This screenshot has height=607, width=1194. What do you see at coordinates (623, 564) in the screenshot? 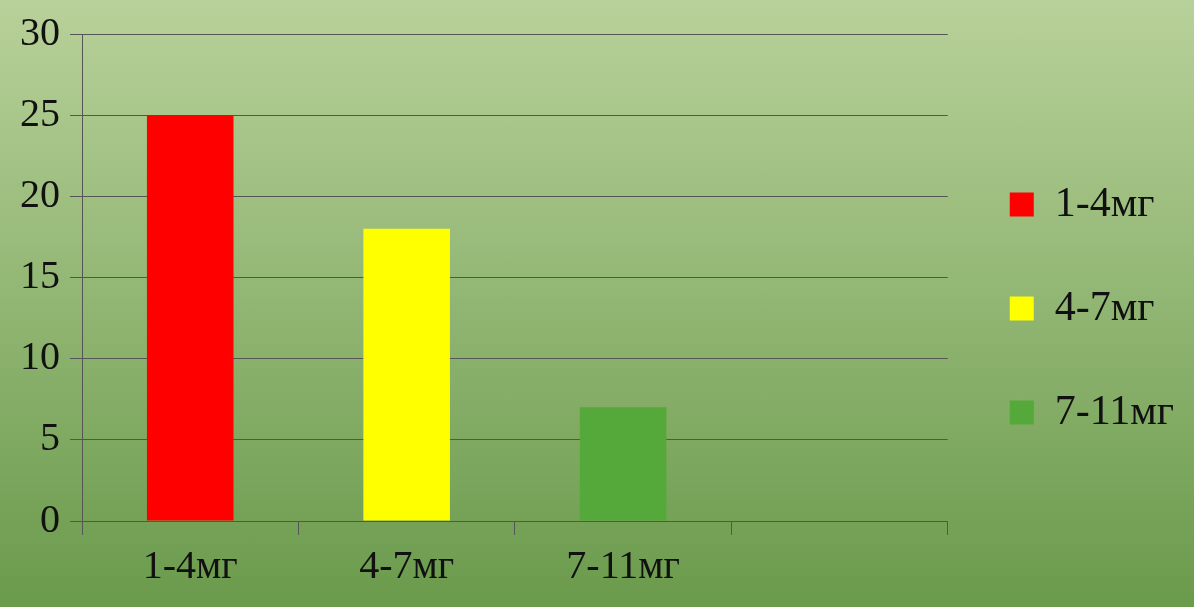
I see `x-tick-label: 7-11мг` at bounding box center [623, 564].